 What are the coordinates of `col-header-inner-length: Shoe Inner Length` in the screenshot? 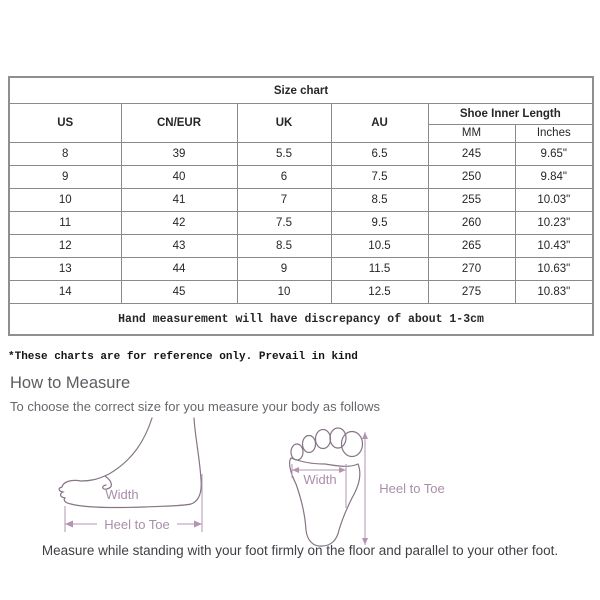 It's located at (510, 114).